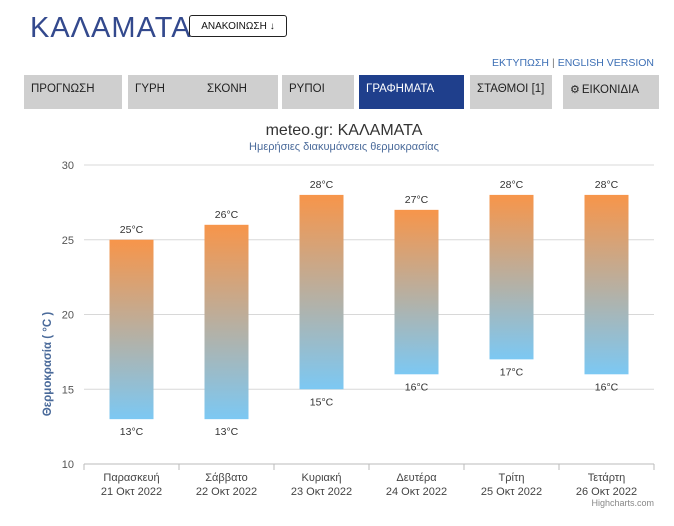 This screenshot has width=674, height=526. I want to click on x-tick-date-label: 25 Οκτ 2022, so click(511, 492).